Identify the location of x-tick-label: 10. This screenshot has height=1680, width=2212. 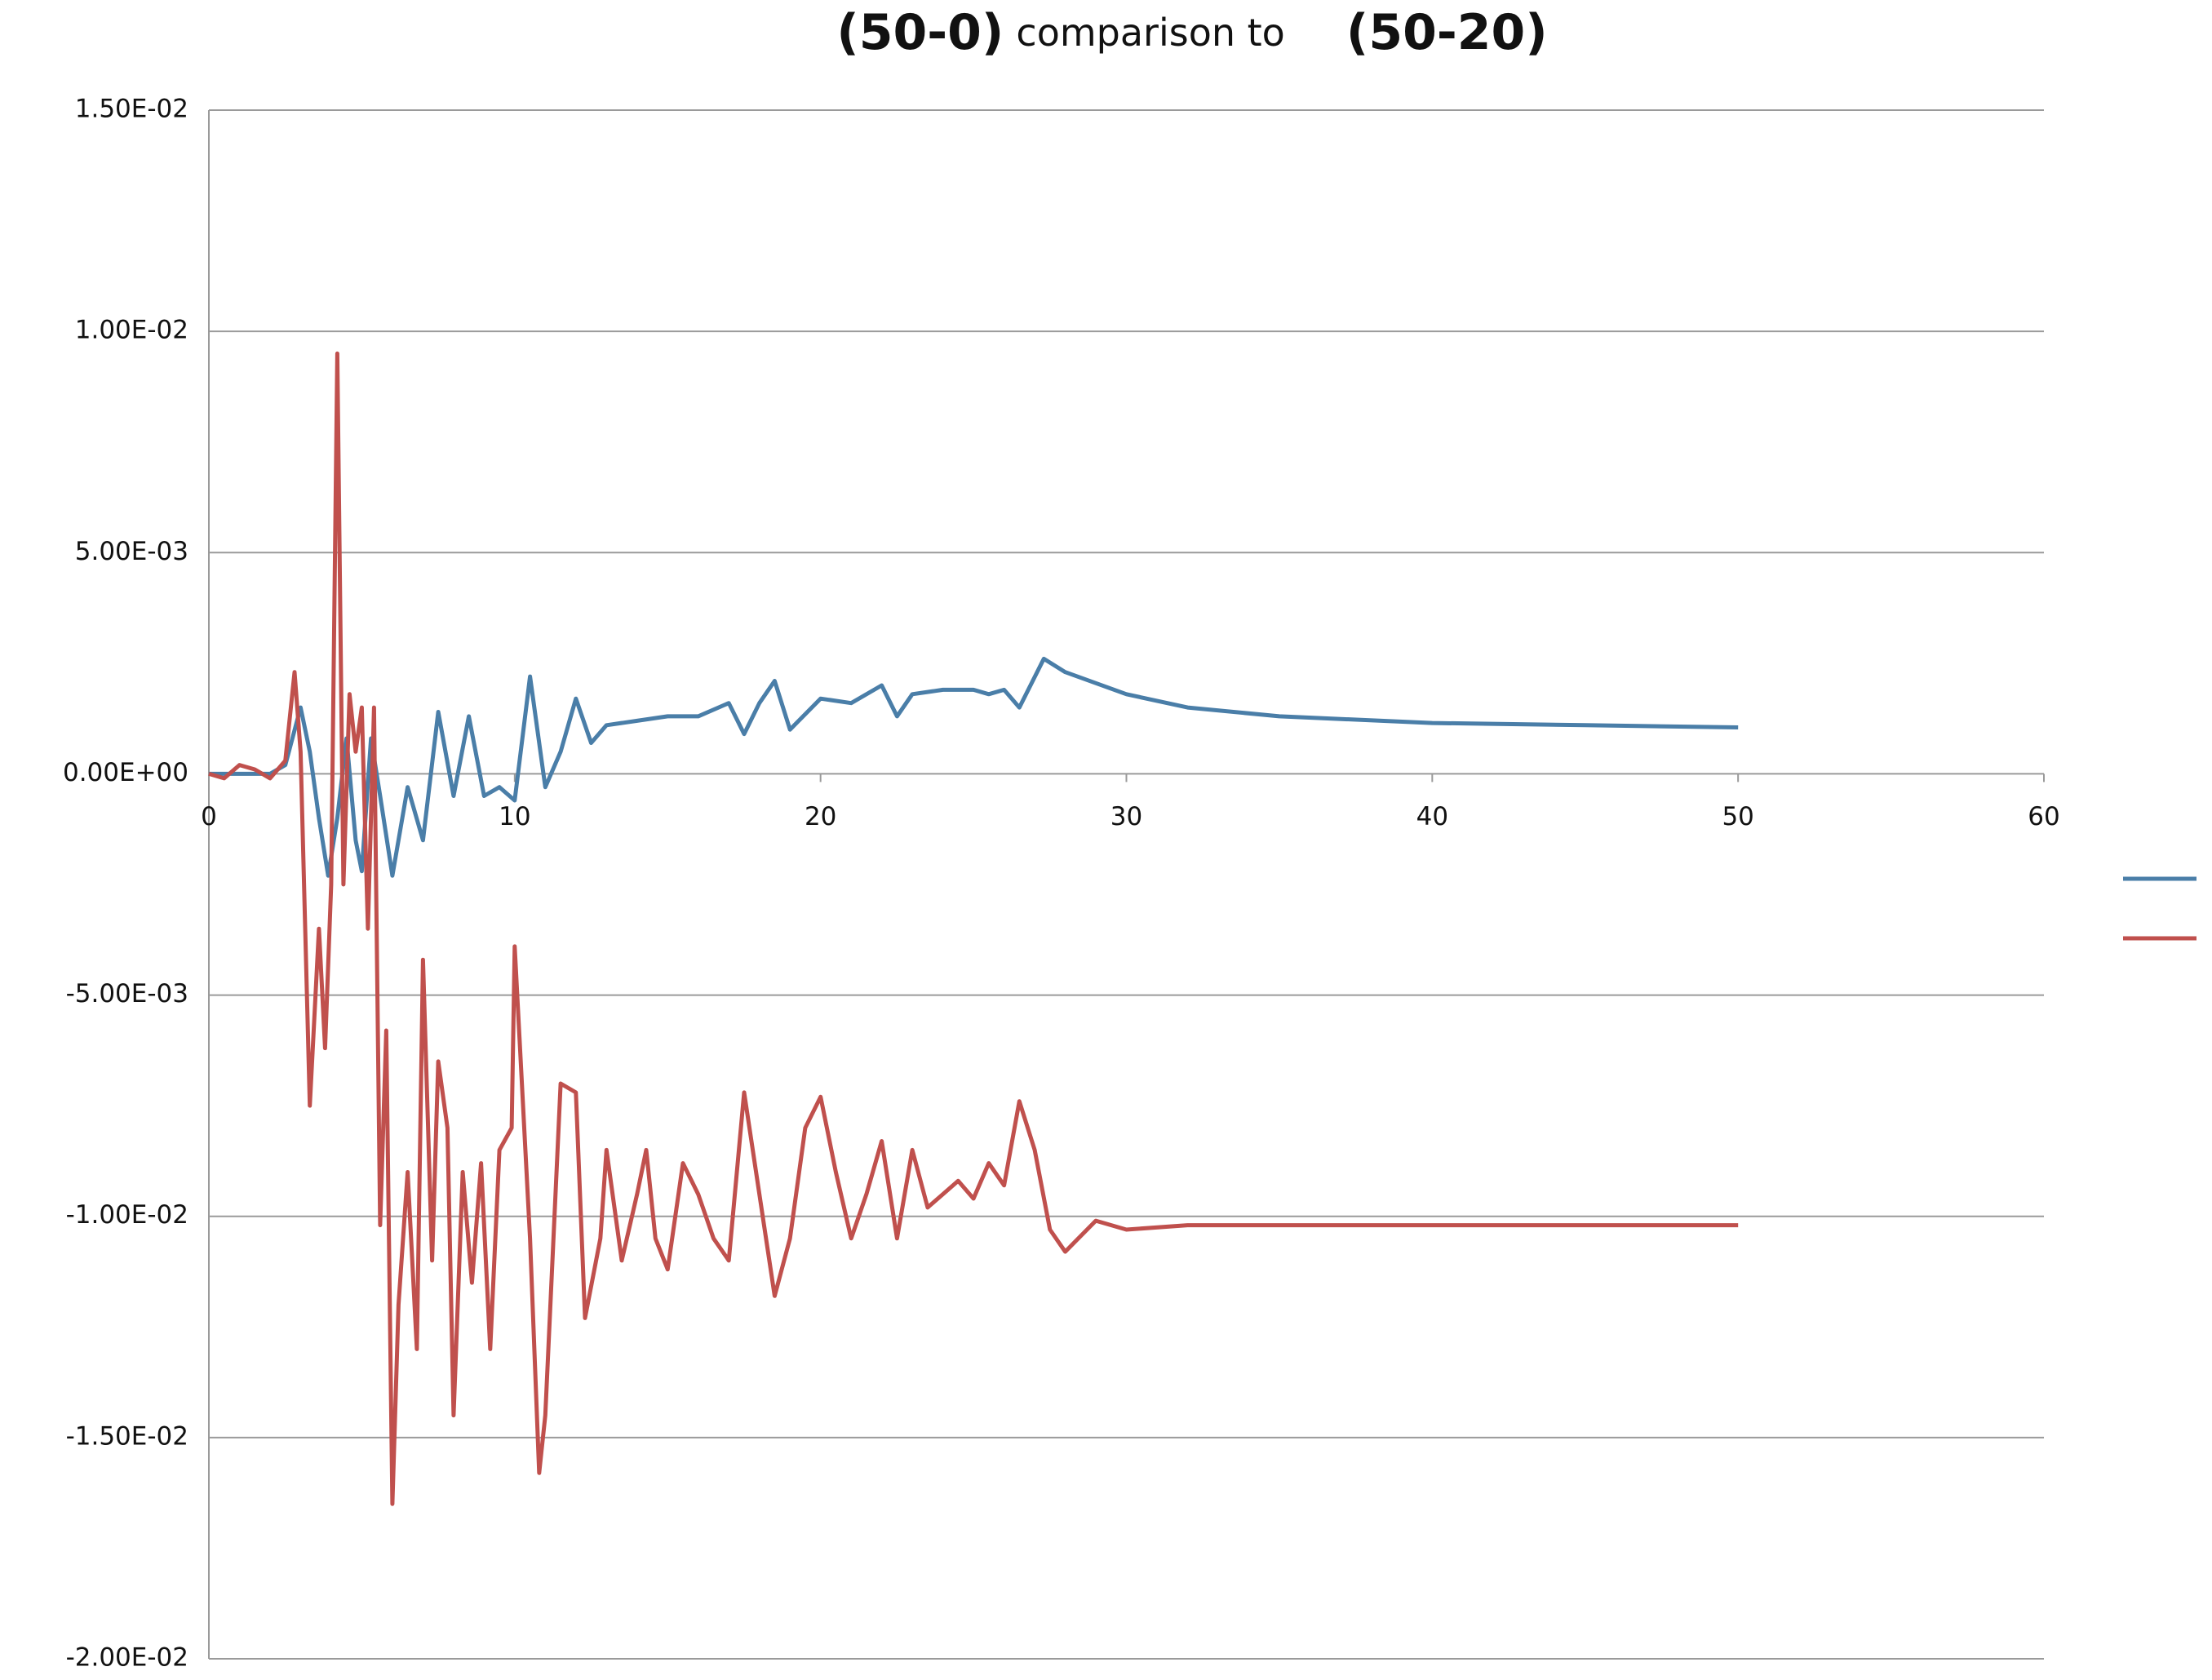
(514, 816).